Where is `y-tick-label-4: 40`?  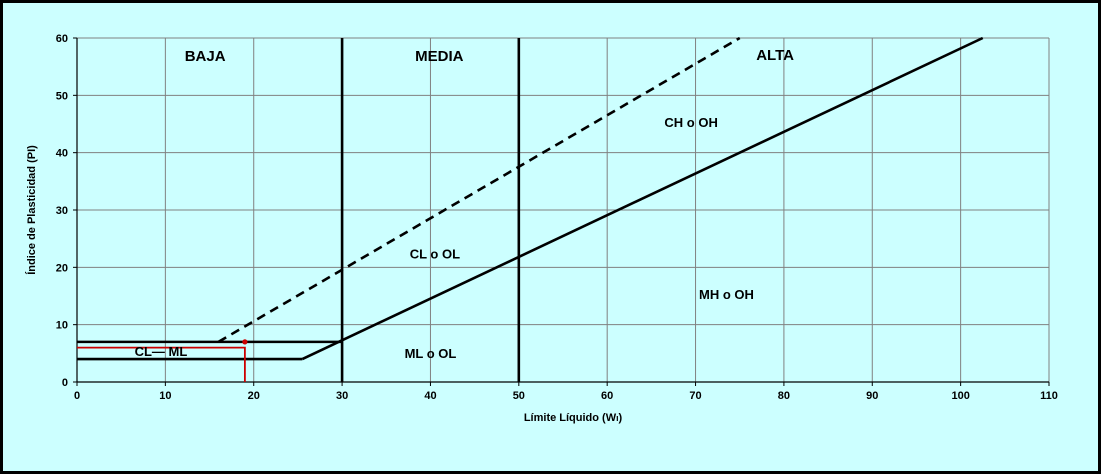
y-tick-label-4: 40 is located at coordinates (62, 154).